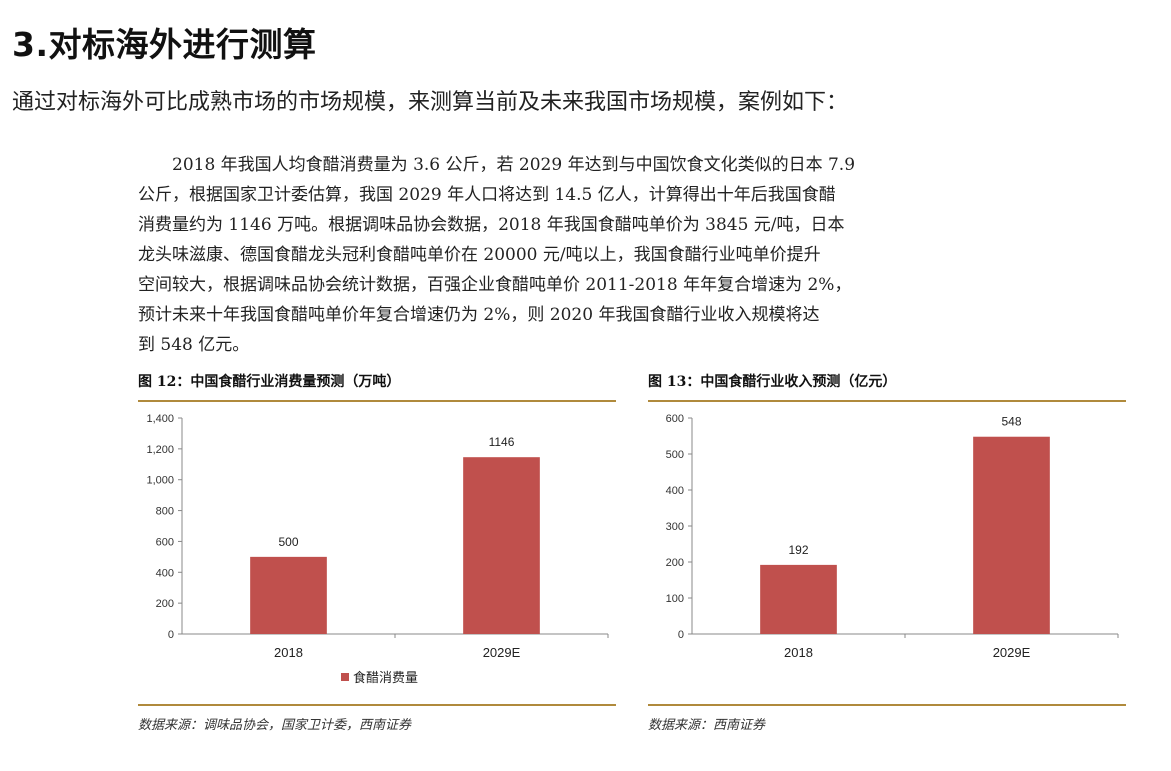 The height and width of the screenshot is (771, 1171). Describe the element at coordinates (345, 677) in the screenshot. I see `legend-swatch` at that location.